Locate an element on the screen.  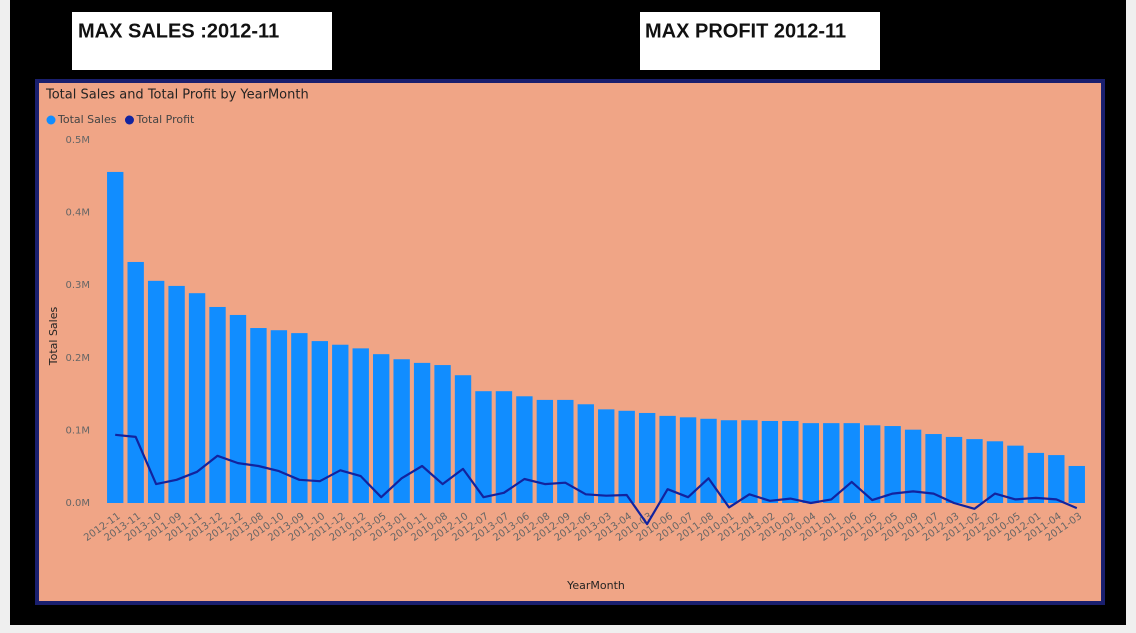
legend-label: Total Profit is located at coordinates (165, 119).